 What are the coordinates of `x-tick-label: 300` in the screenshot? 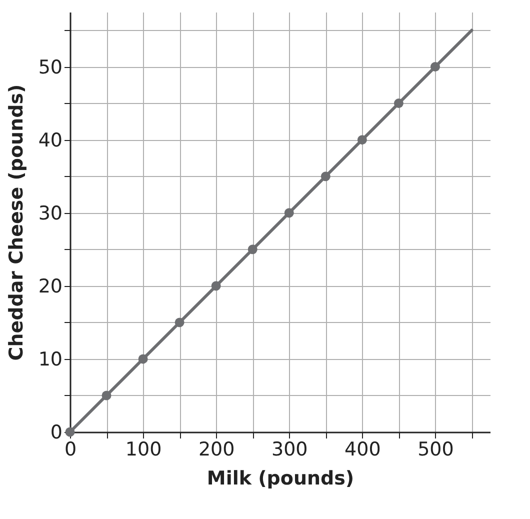 It's located at (290, 449).